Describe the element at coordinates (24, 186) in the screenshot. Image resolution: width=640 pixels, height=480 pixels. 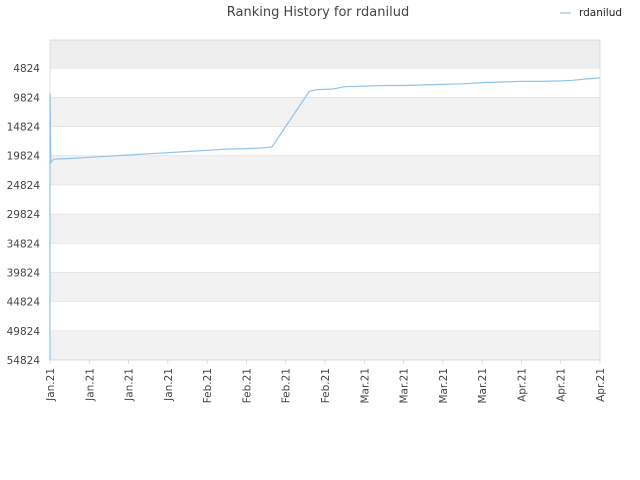
I see `y-tick-label: 24824` at that location.